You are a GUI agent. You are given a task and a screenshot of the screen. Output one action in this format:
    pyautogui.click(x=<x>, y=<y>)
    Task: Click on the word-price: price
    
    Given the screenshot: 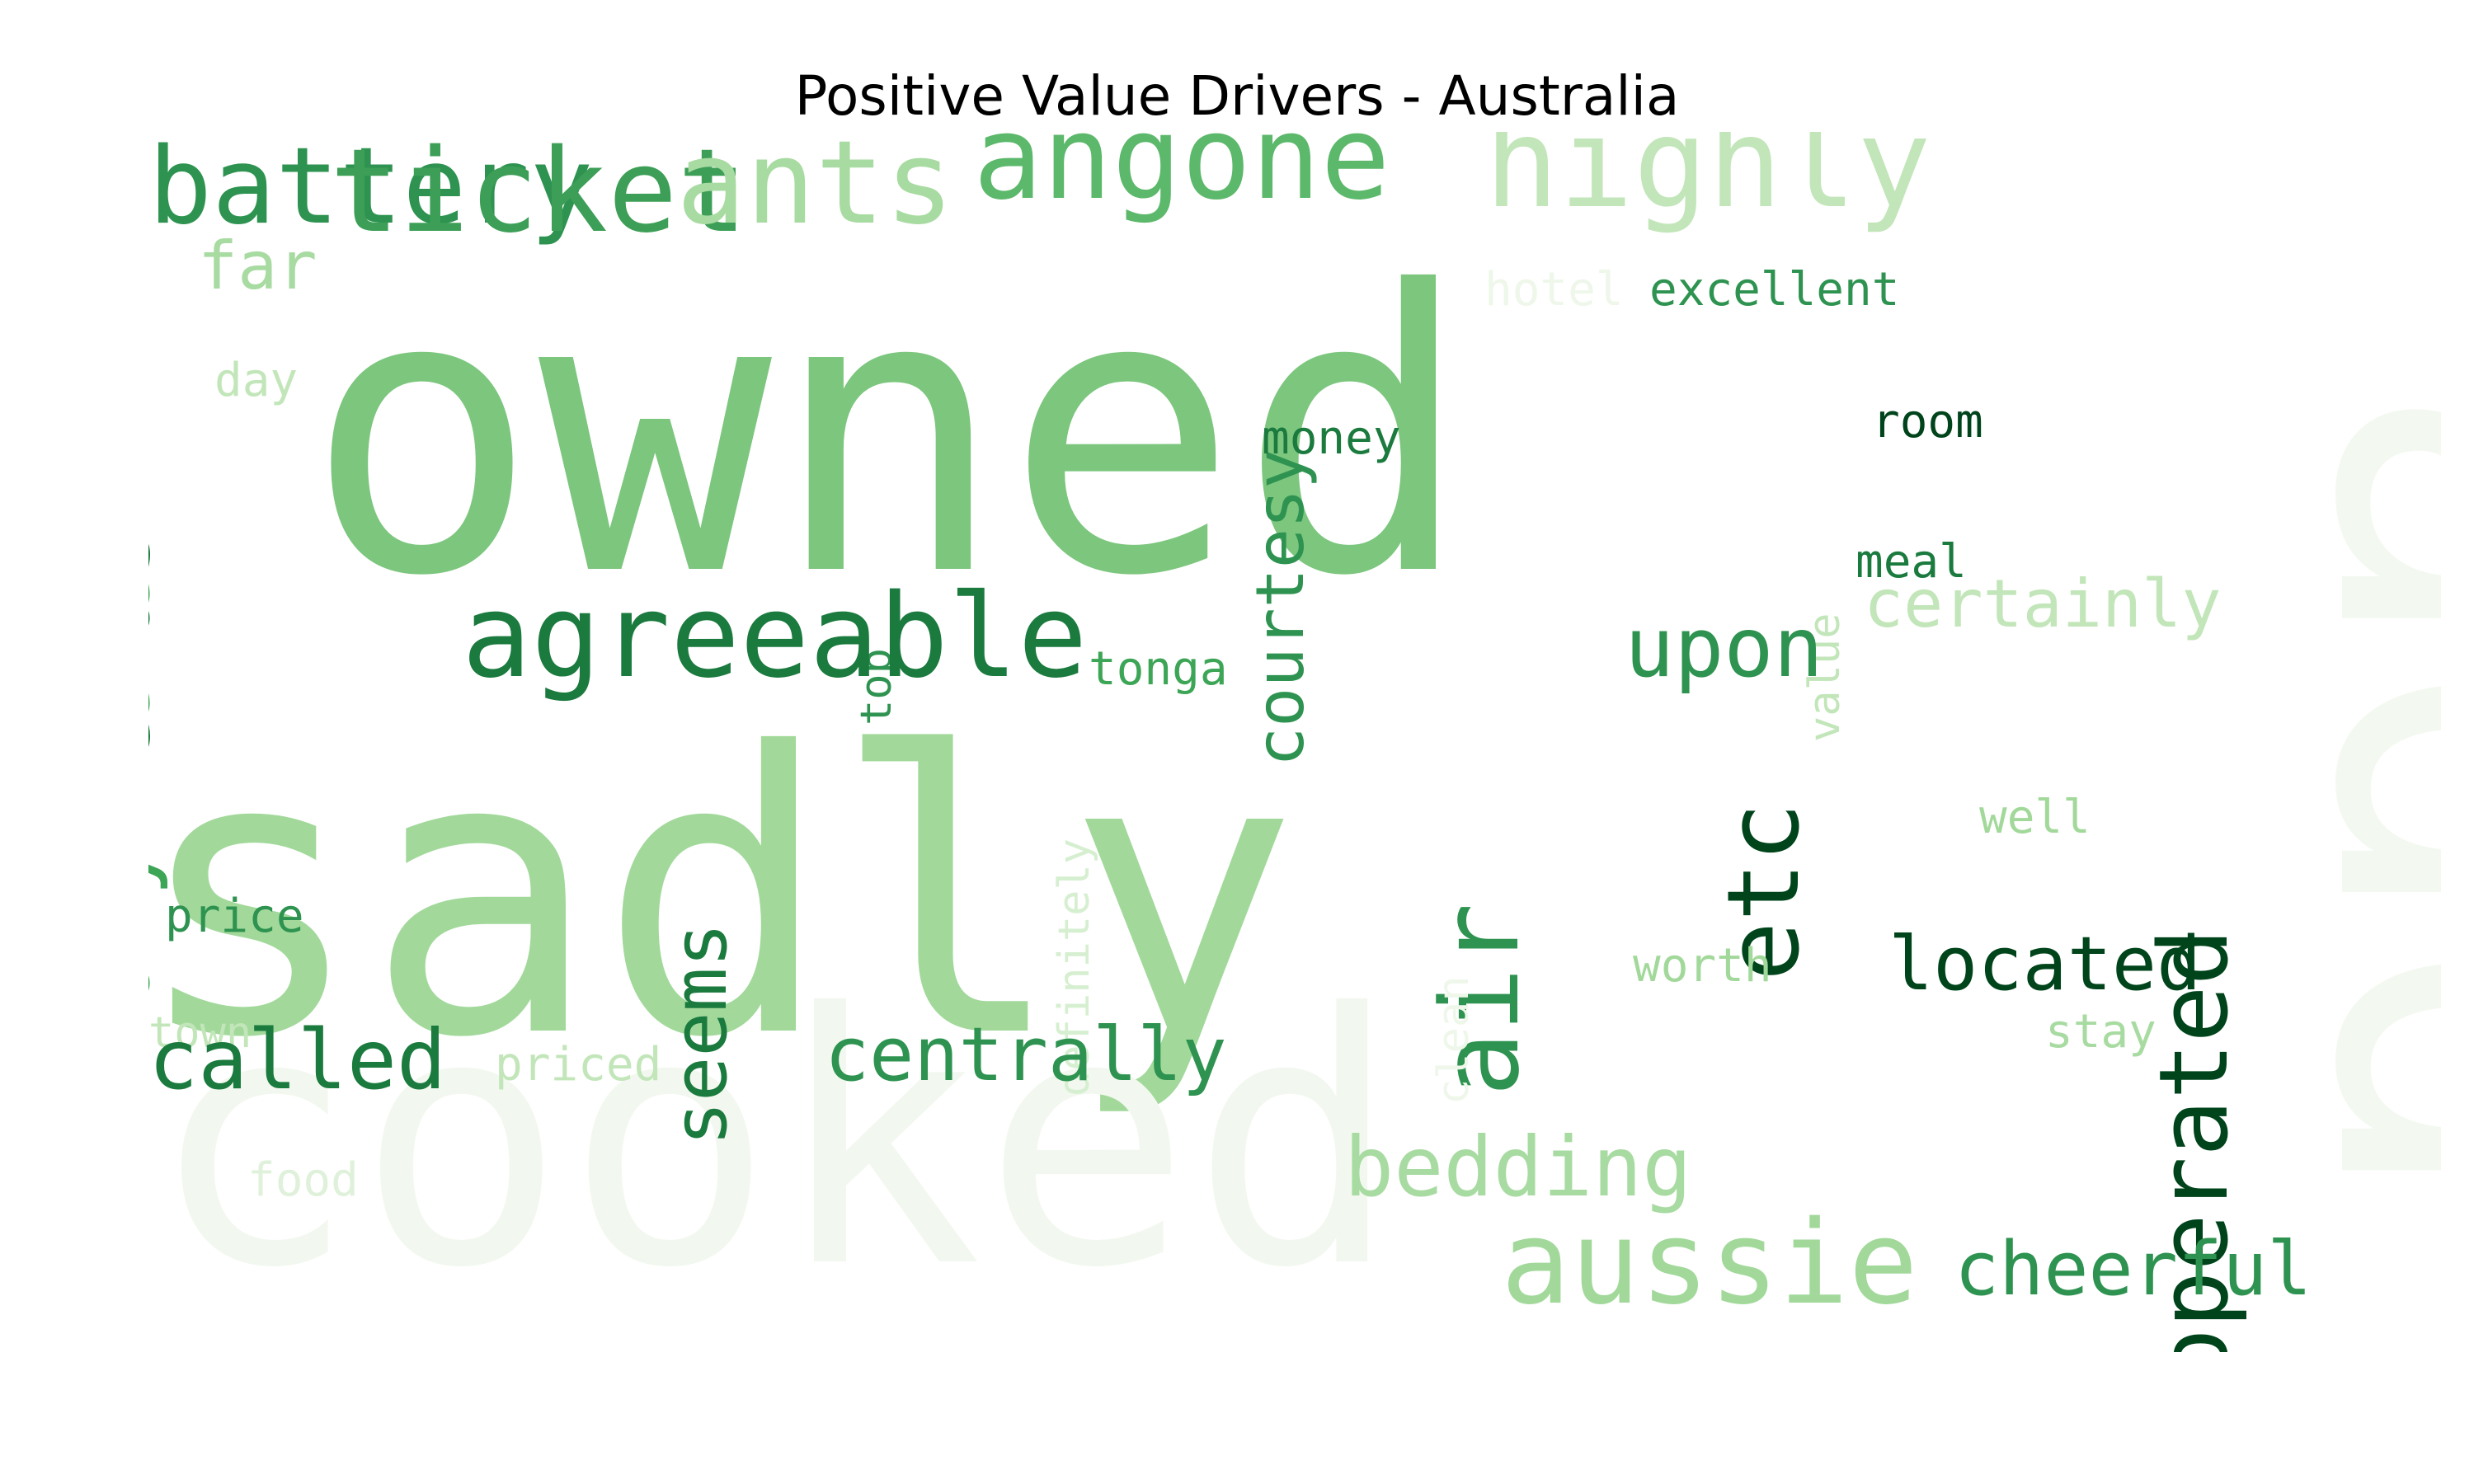 What is the action you would take?
    pyautogui.click(x=234, y=916)
    